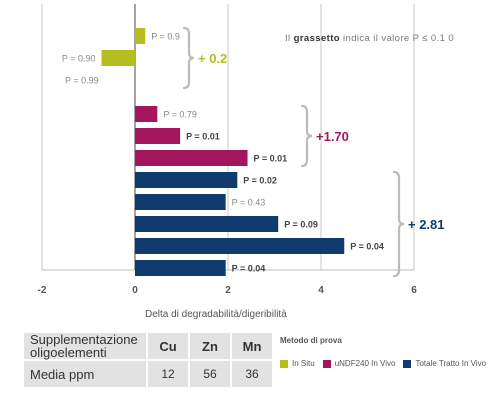 The width and height of the screenshot is (500, 400). Describe the element at coordinates (321, 290) in the screenshot. I see `x-tick-label: 4` at that location.